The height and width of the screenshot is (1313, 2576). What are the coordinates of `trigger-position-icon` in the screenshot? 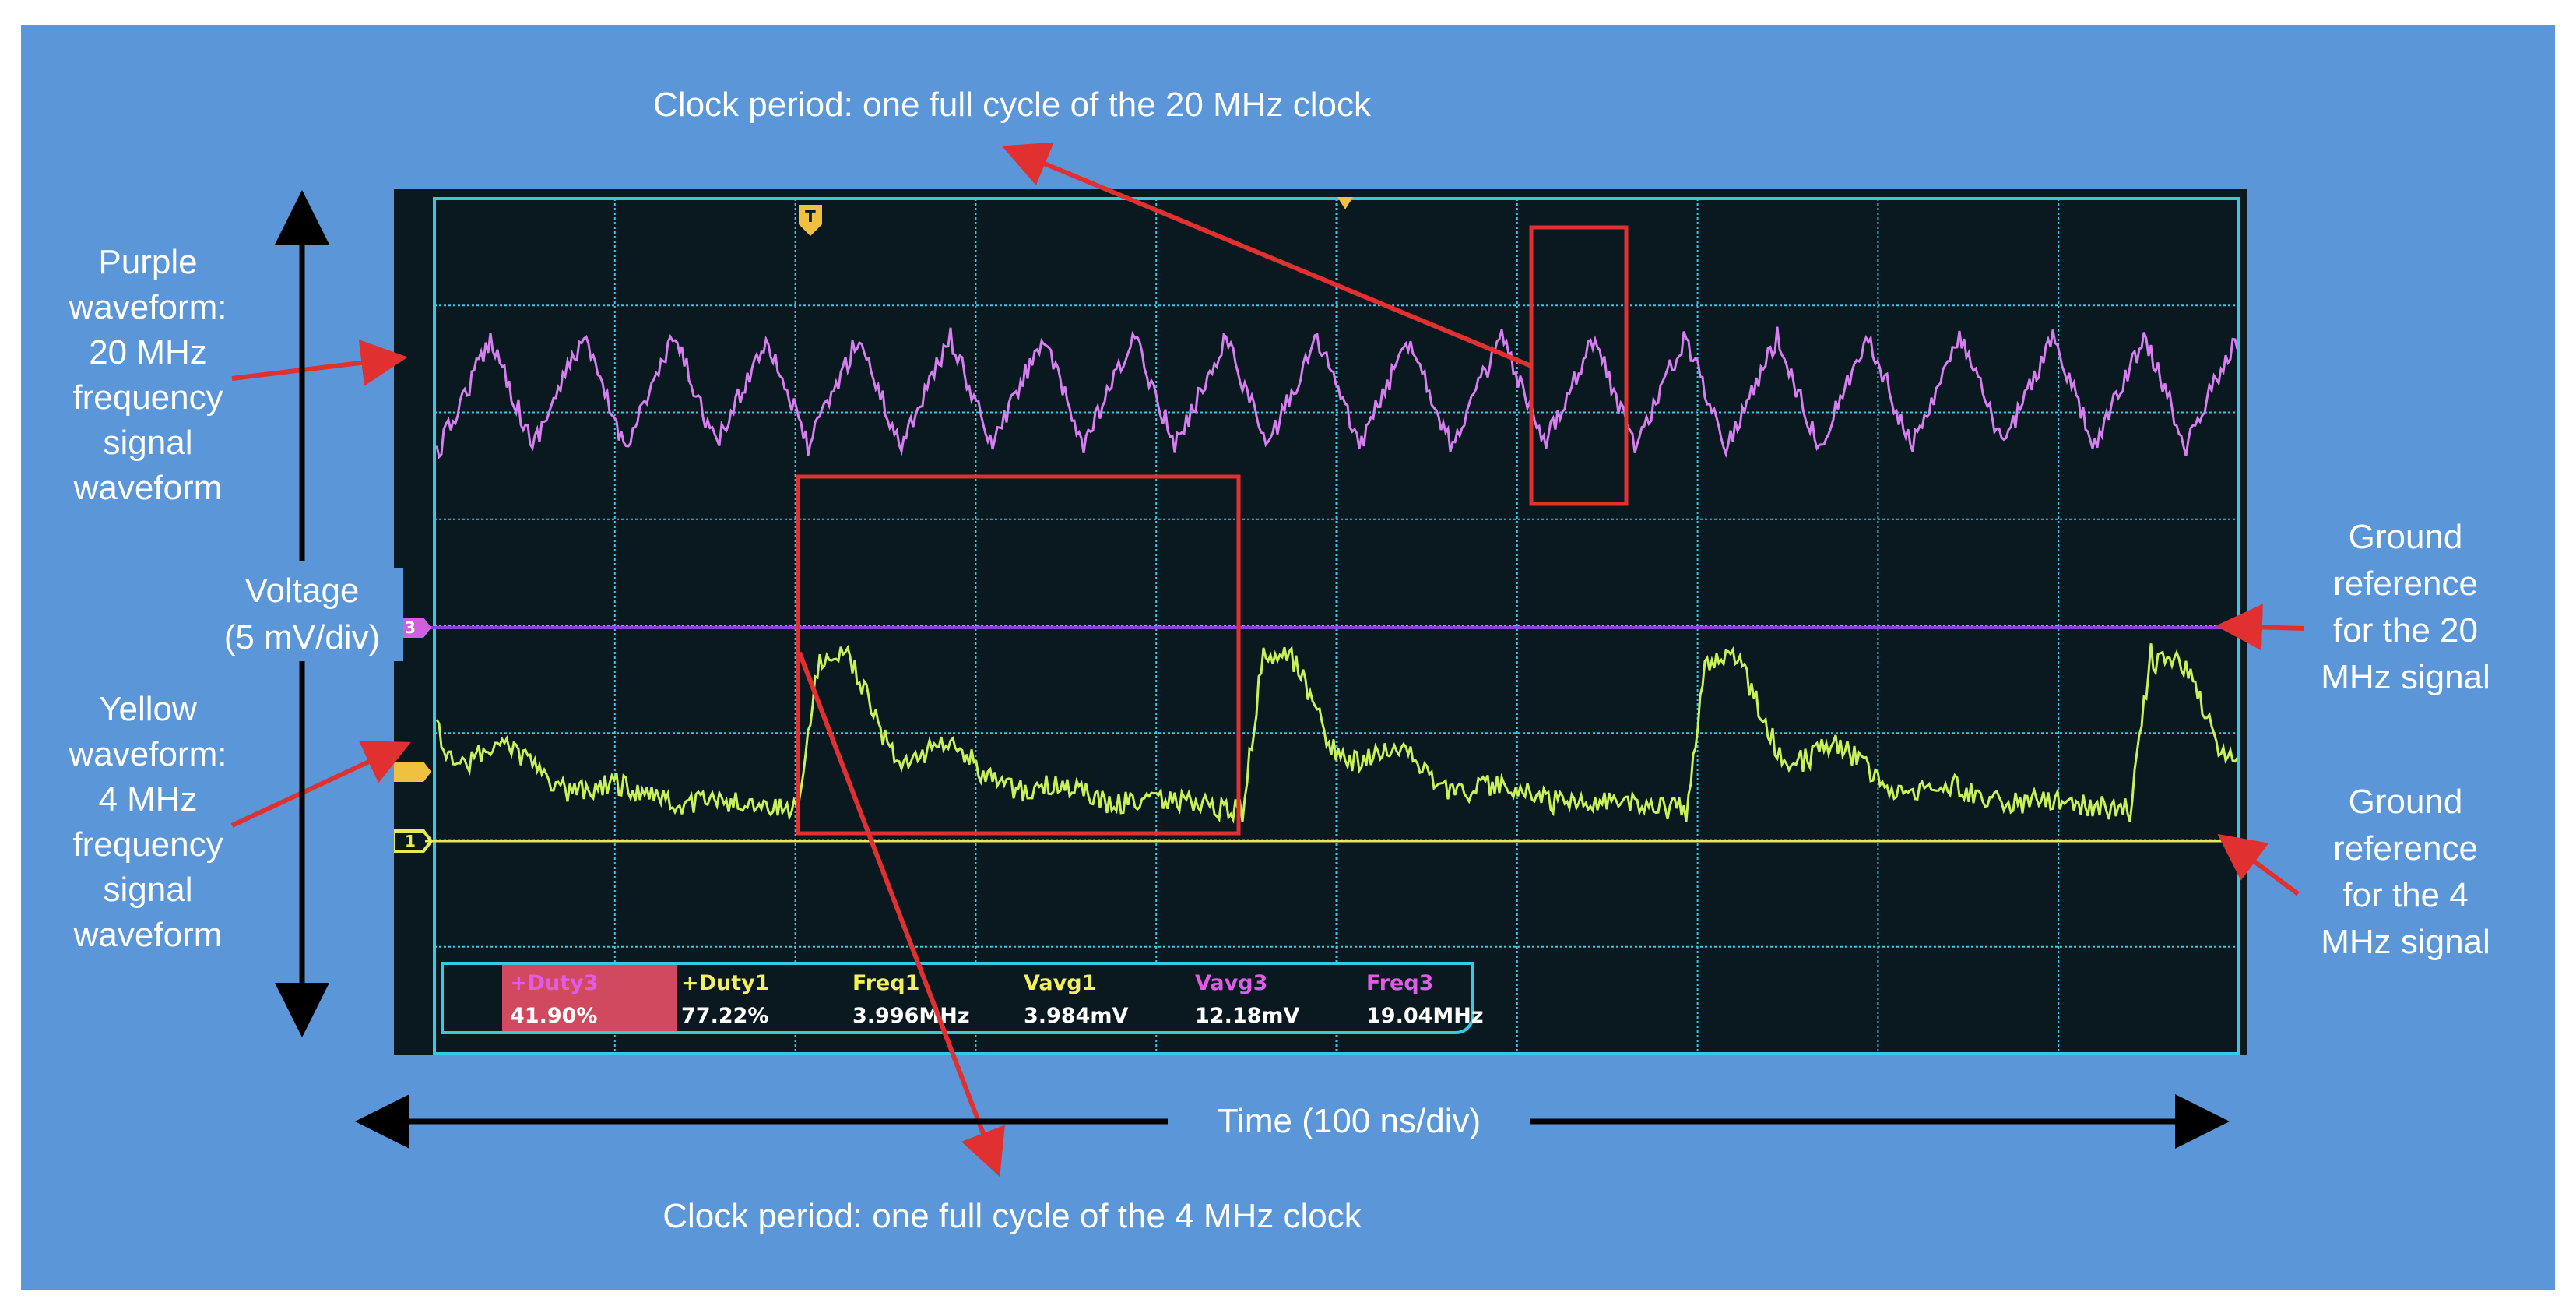 It's located at (810, 220).